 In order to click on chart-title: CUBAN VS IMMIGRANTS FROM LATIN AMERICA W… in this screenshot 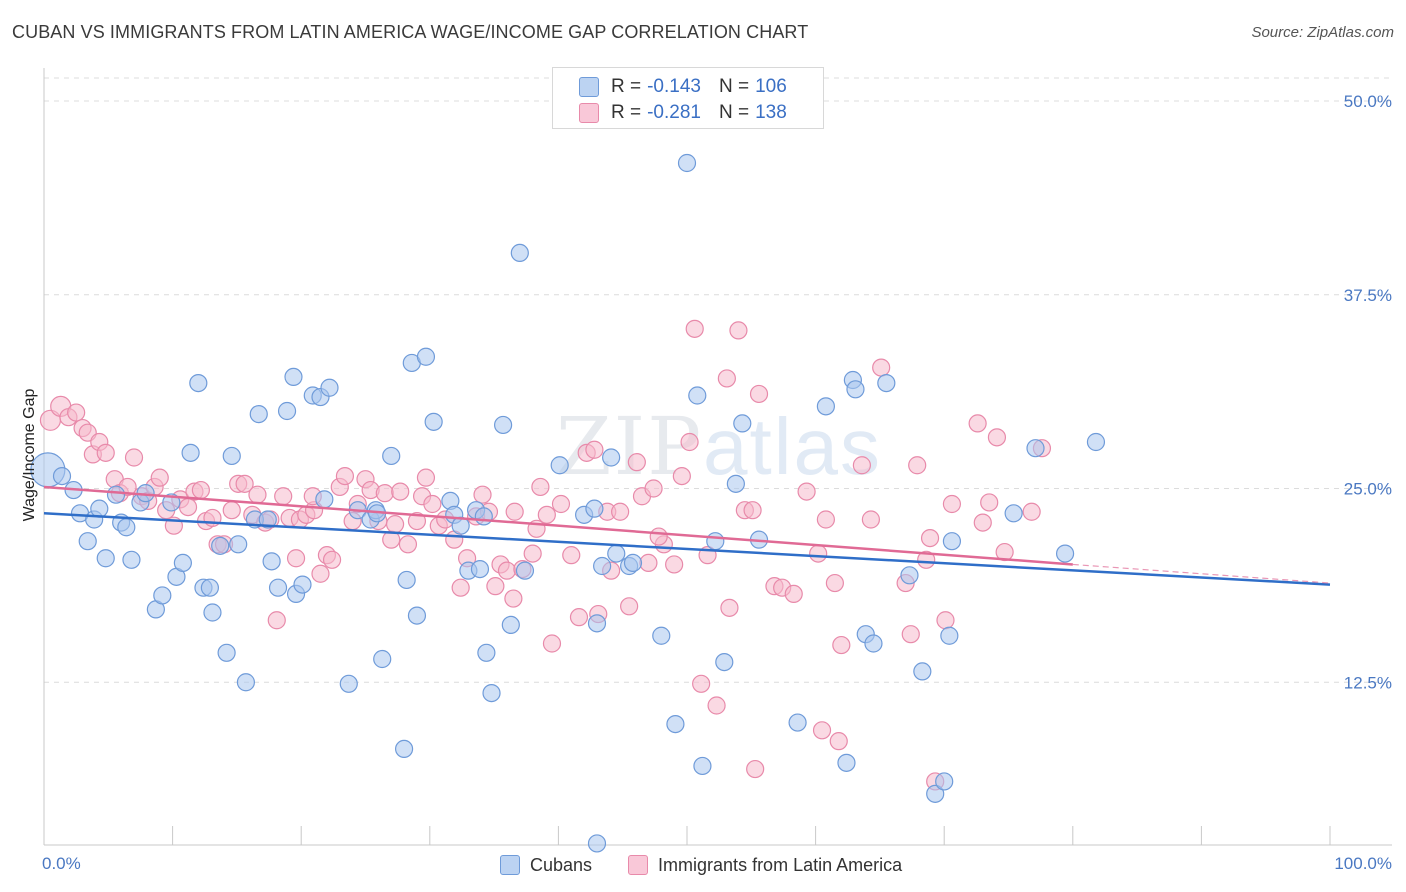, I will do `click(410, 32)`.